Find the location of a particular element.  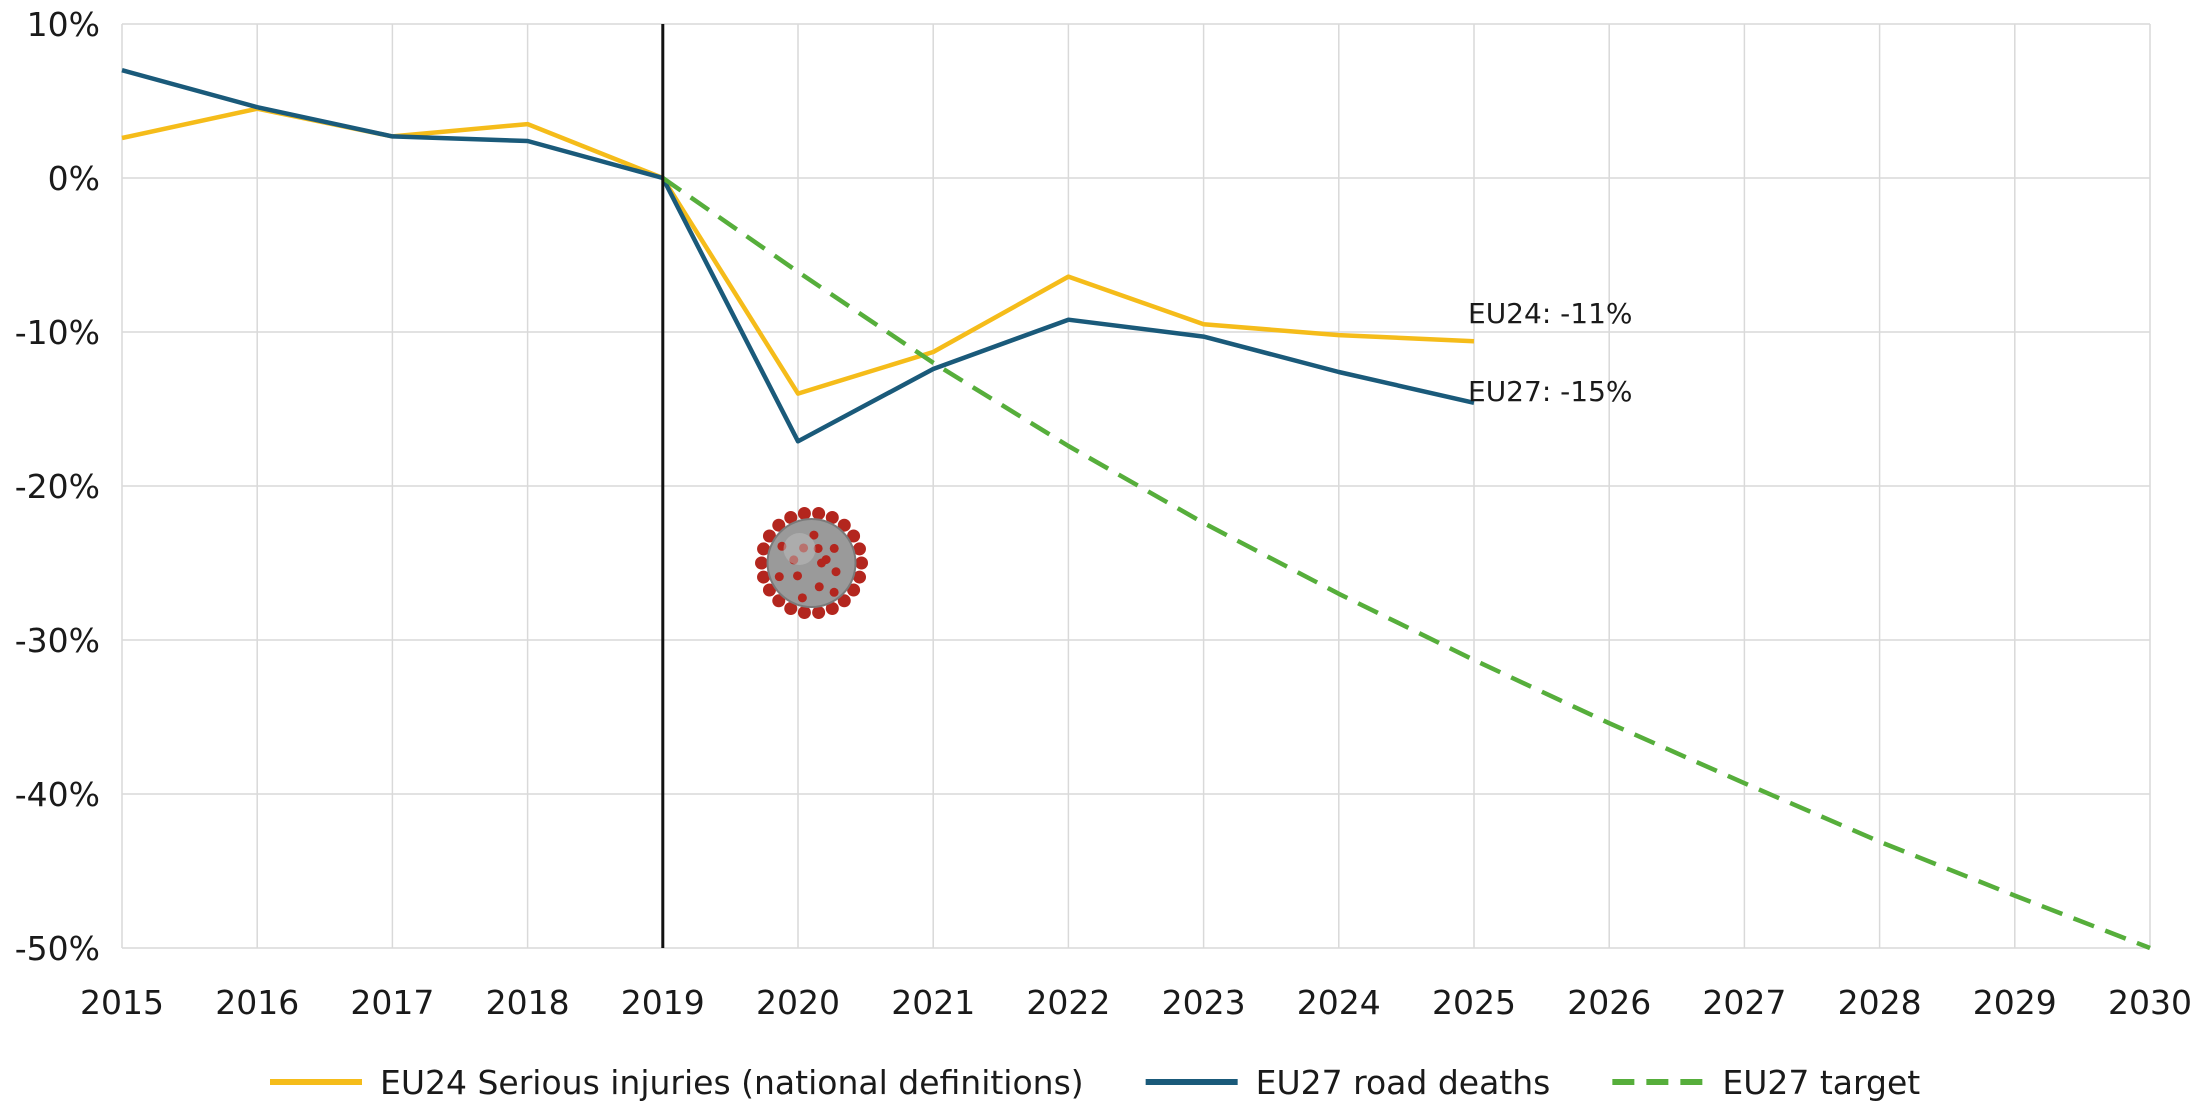

x-tick-label: 2027 is located at coordinates (1744, 1002).